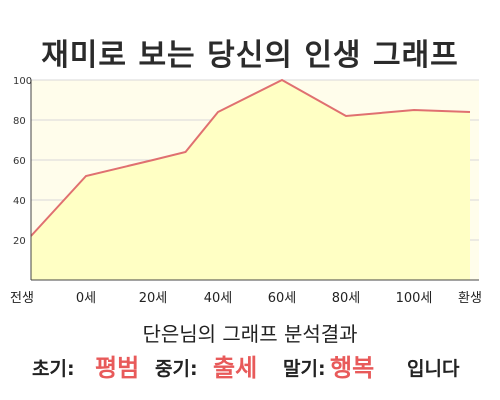 This screenshot has width=500, height=400. What do you see at coordinates (235, 368) in the screenshot?
I see `middle-value: 출세` at bounding box center [235, 368].